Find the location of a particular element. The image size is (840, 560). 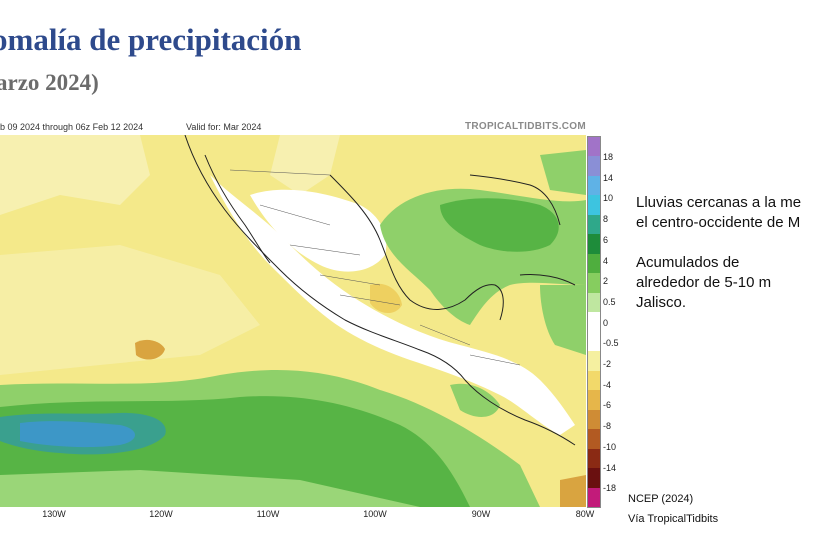

colorbar-tick-label: 0 is located at coordinates (606, 322).